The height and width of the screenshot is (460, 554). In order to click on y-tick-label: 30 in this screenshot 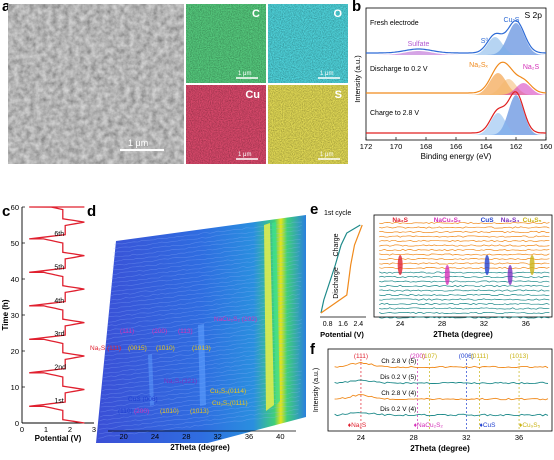, I will do `click(15, 315)`.